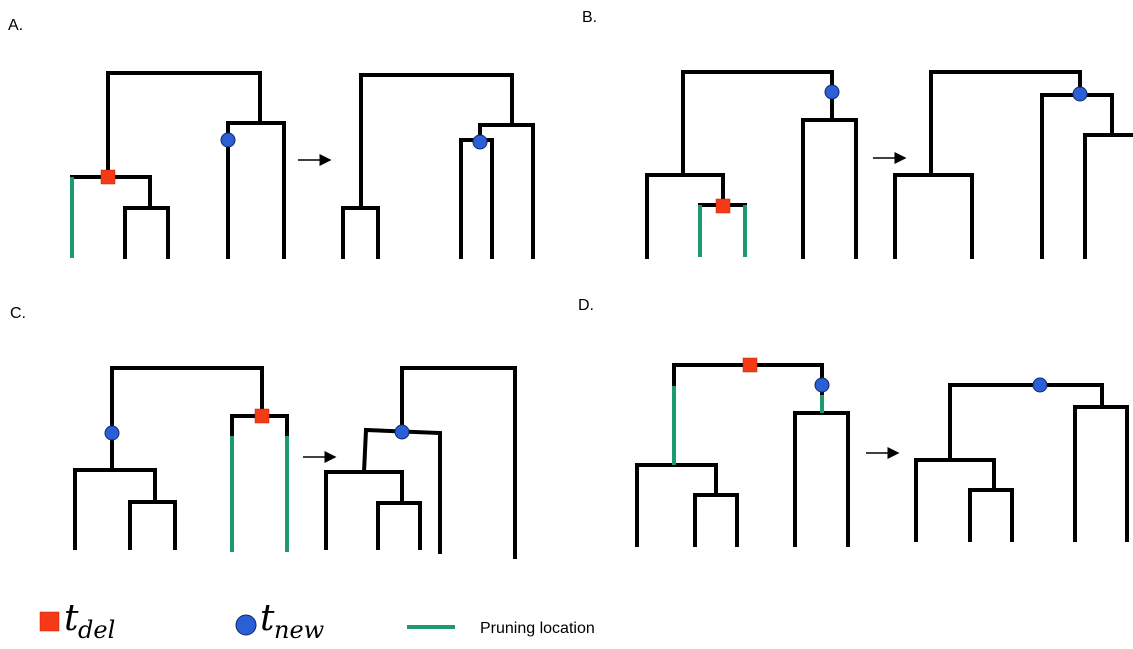 The height and width of the screenshot is (649, 1133). Describe the element at coordinates (299, 630) in the screenshot. I see `legend-subscript: new` at that location.